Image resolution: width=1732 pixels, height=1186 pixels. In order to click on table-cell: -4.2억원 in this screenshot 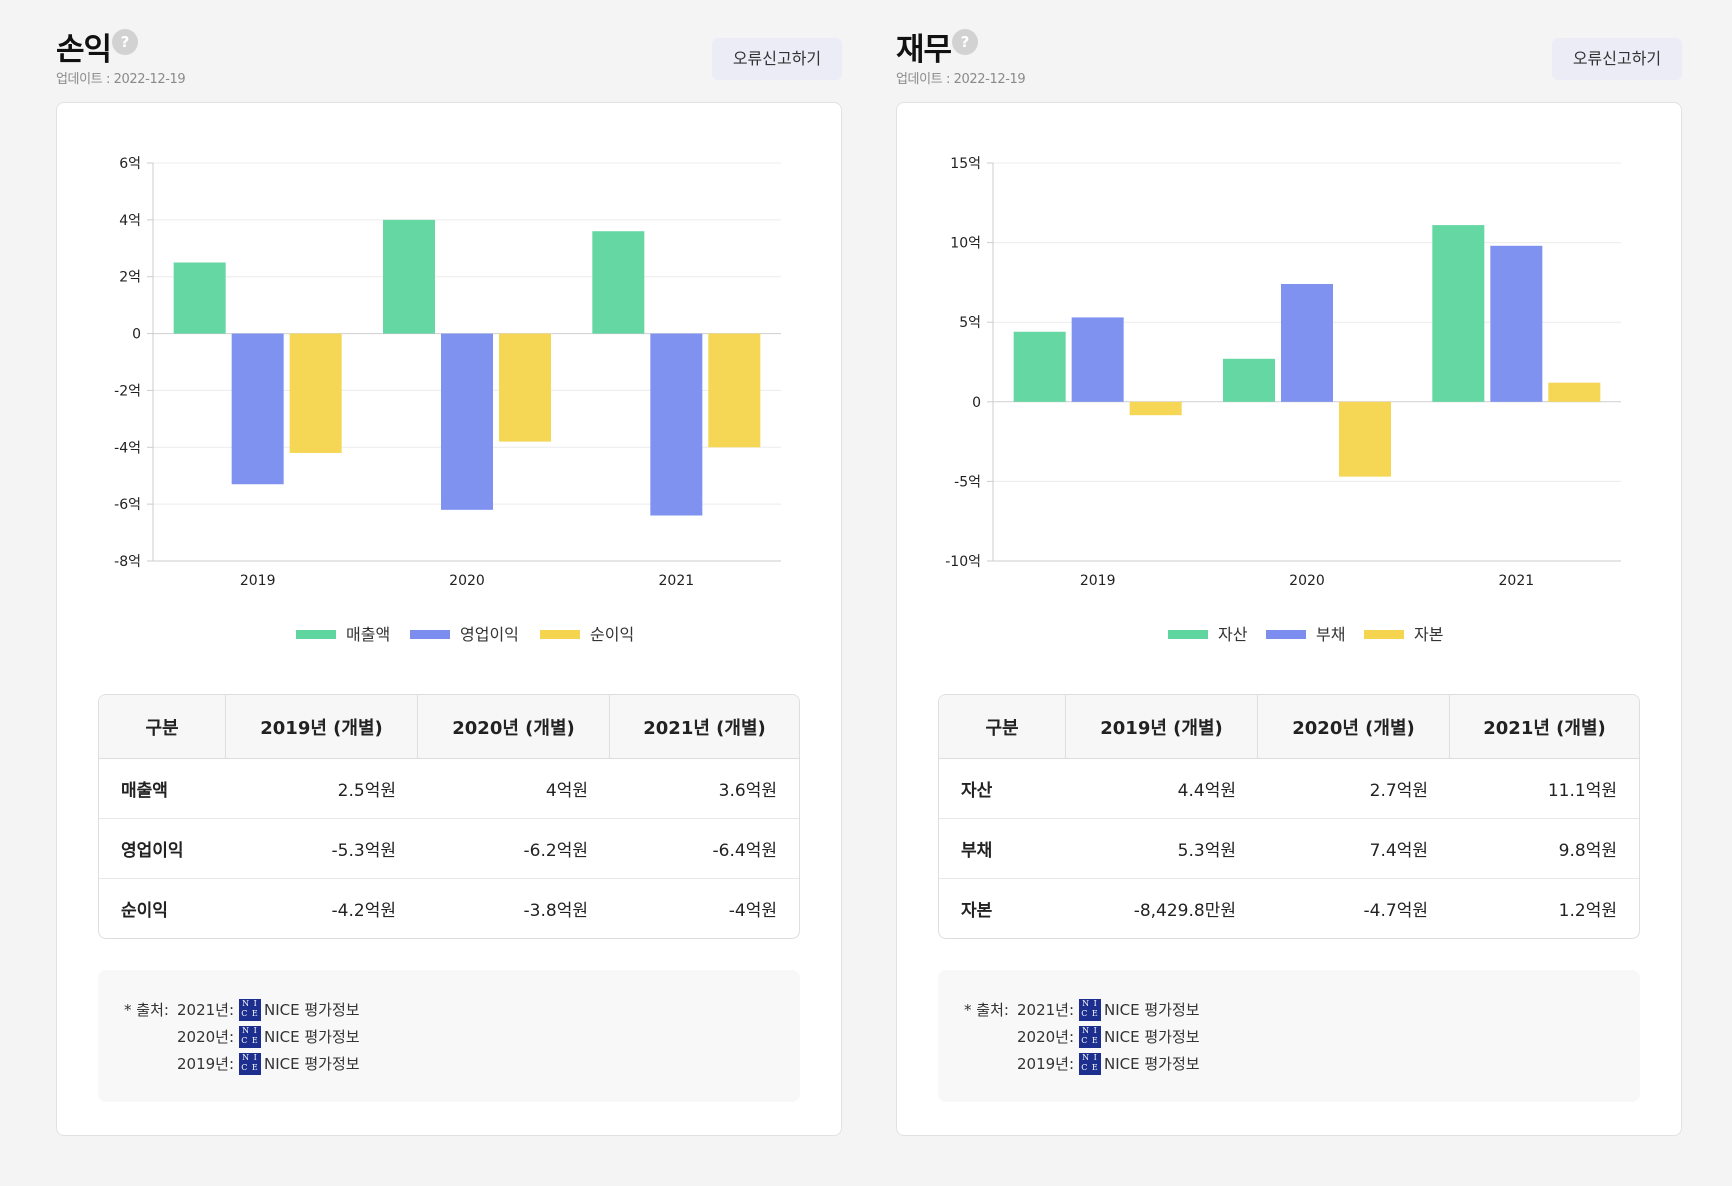, I will do `click(363, 911)`.